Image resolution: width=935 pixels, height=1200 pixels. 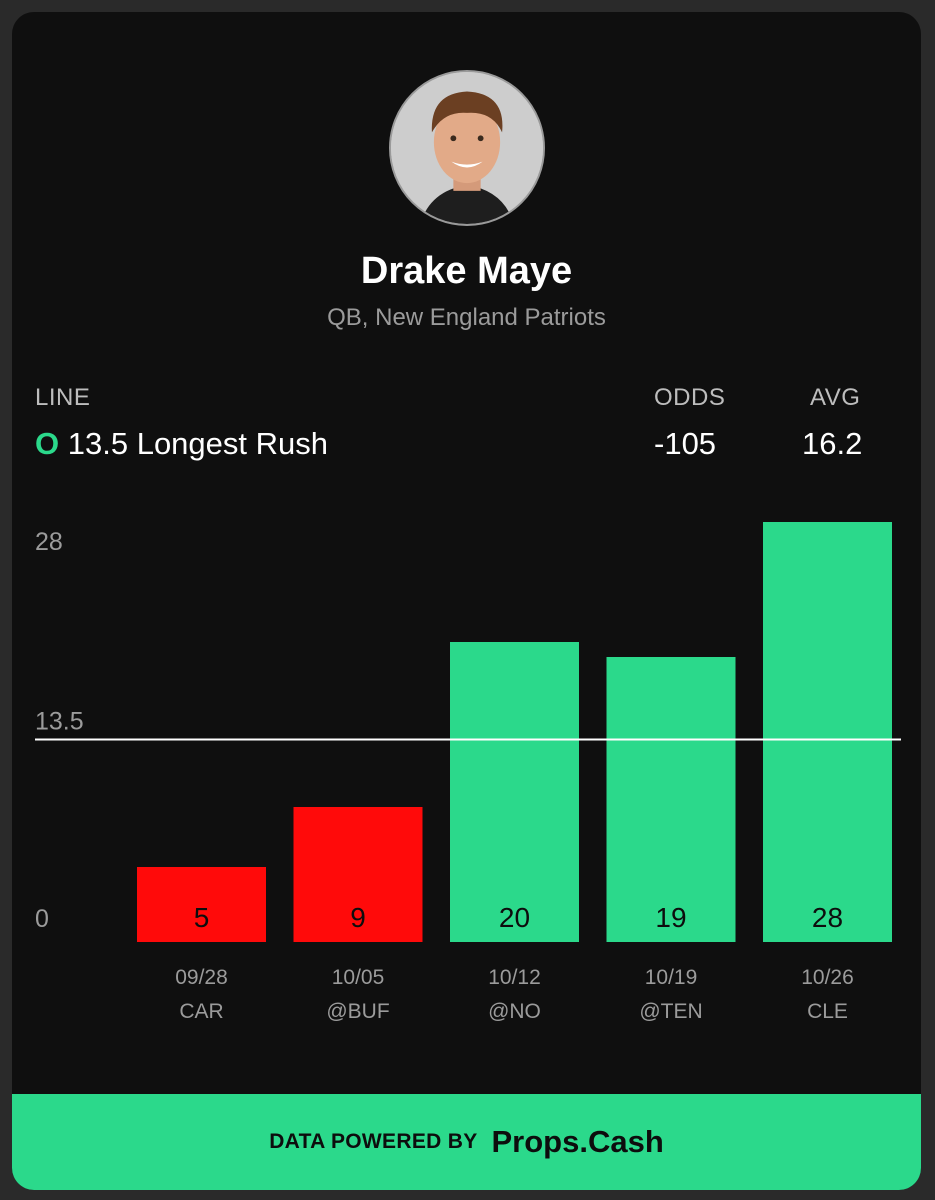 I want to click on footer-banner: DATA POWERED BY Props.Cash, so click(x=466, y=1142).